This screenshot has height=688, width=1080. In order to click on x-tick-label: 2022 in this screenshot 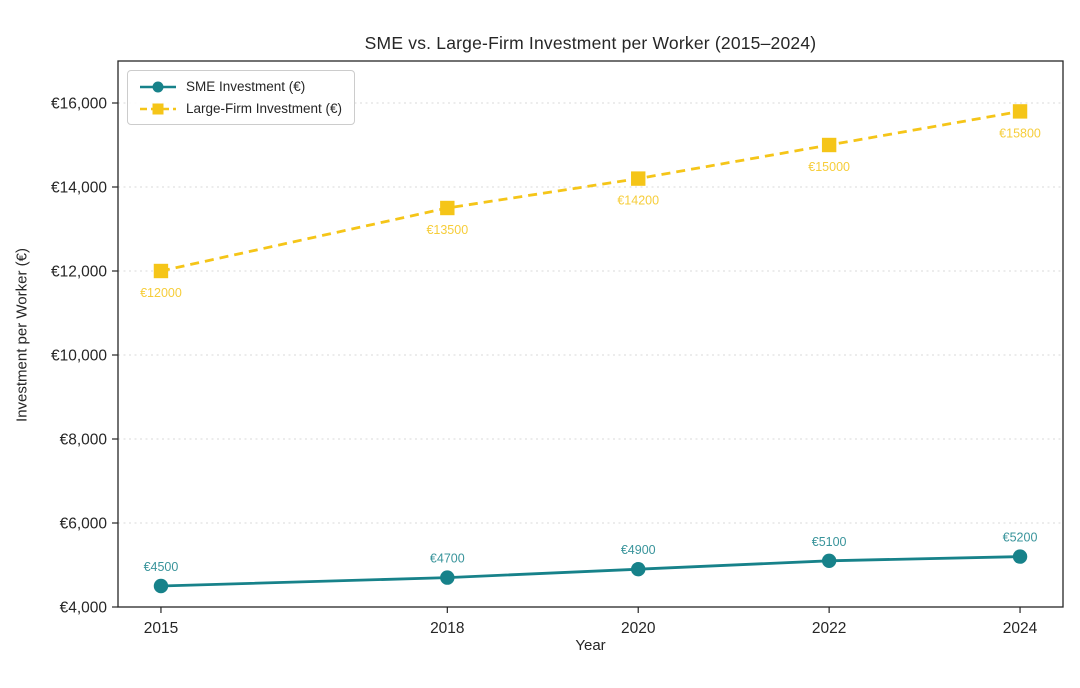, I will do `click(829, 628)`.